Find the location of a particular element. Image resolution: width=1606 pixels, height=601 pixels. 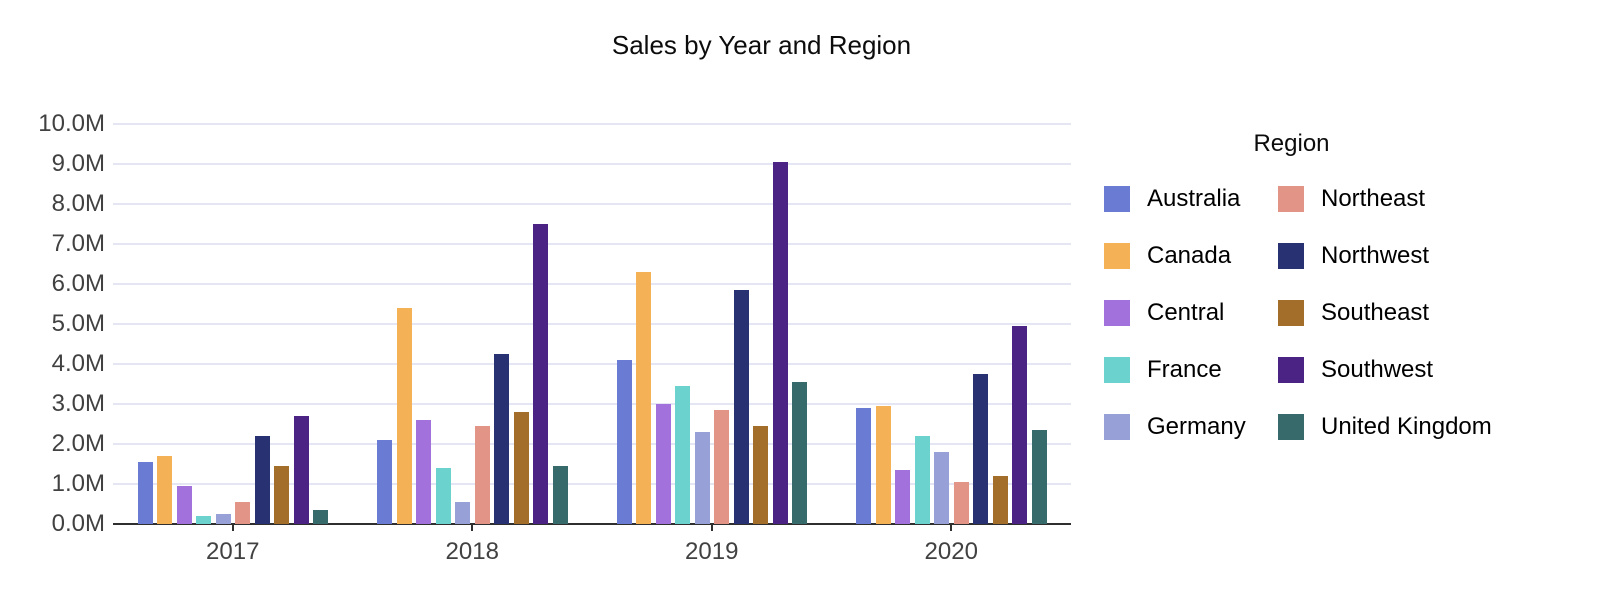

bar-canada-2017 is located at coordinates (164, 490).